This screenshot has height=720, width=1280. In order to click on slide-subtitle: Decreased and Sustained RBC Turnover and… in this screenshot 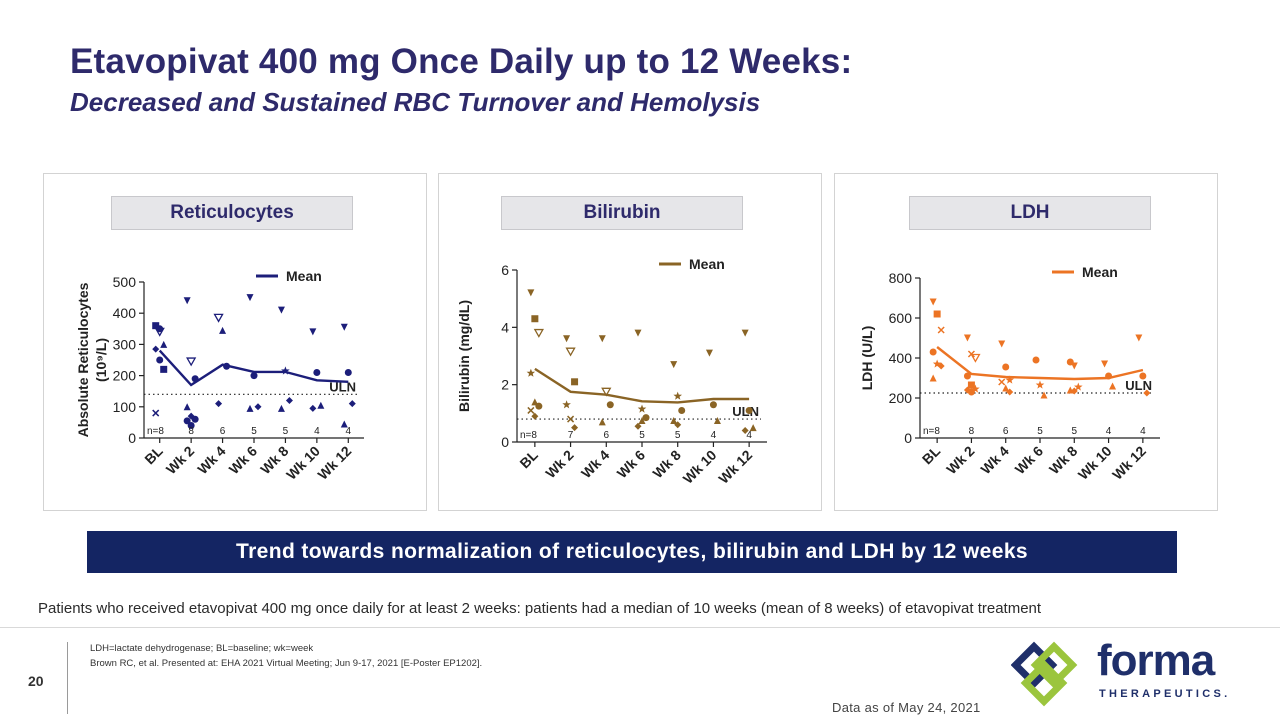, I will do `click(415, 102)`.